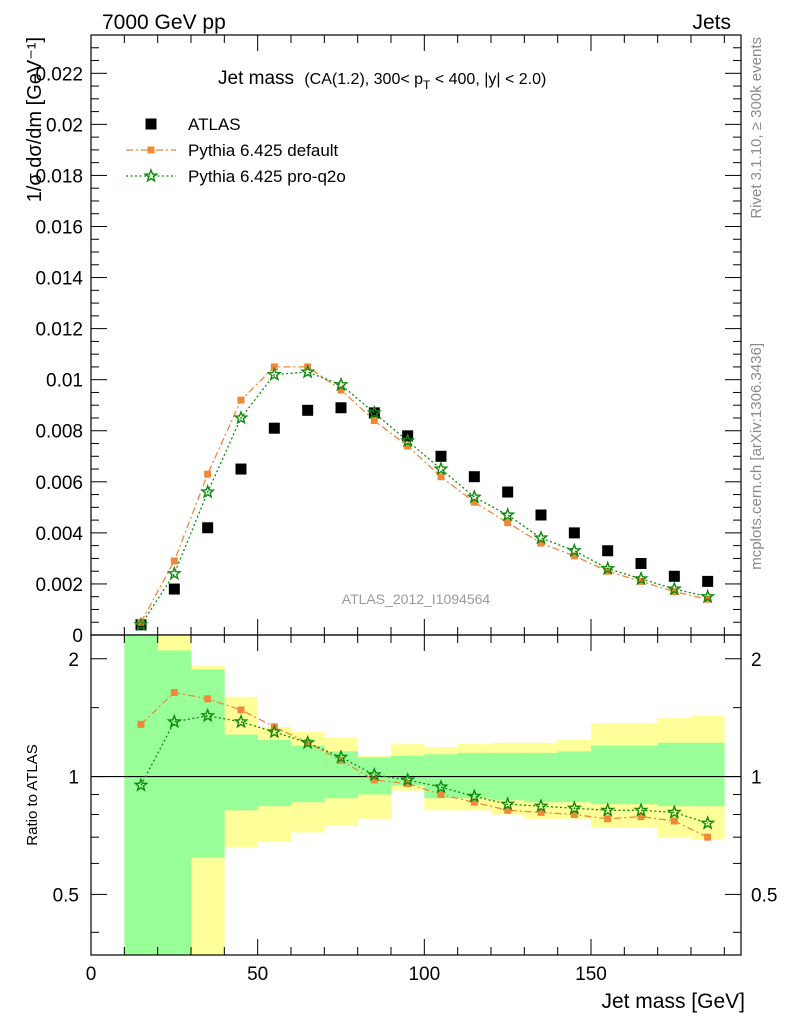  What do you see at coordinates (151, 124) in the screenshot?
I see `legend-marker-atlas` at bounding box center [151, 124].